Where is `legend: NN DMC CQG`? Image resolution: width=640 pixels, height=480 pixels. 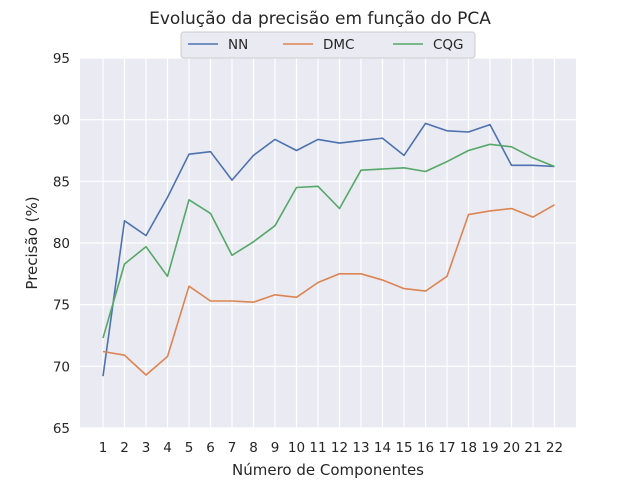
legend: NN DMC CQG is located at coordinates (328, 45).